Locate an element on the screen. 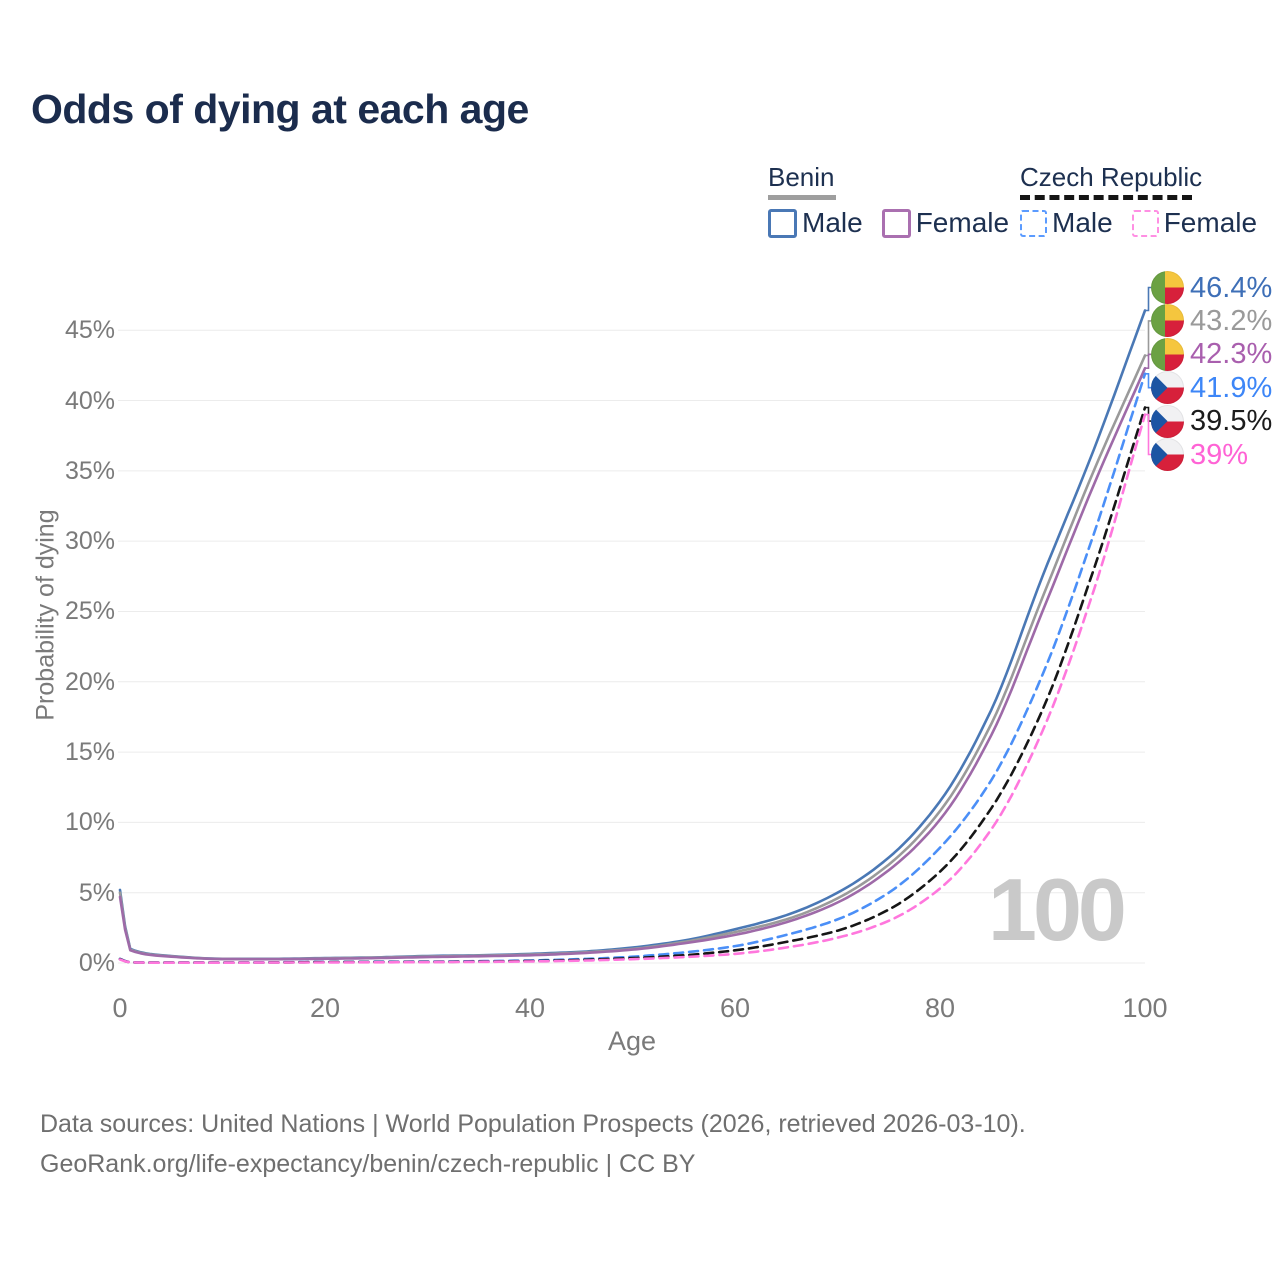 This screenshot has width=1280, height=1280. legend-group-benin: Benin Male Female is located at coordinates (888, 200).